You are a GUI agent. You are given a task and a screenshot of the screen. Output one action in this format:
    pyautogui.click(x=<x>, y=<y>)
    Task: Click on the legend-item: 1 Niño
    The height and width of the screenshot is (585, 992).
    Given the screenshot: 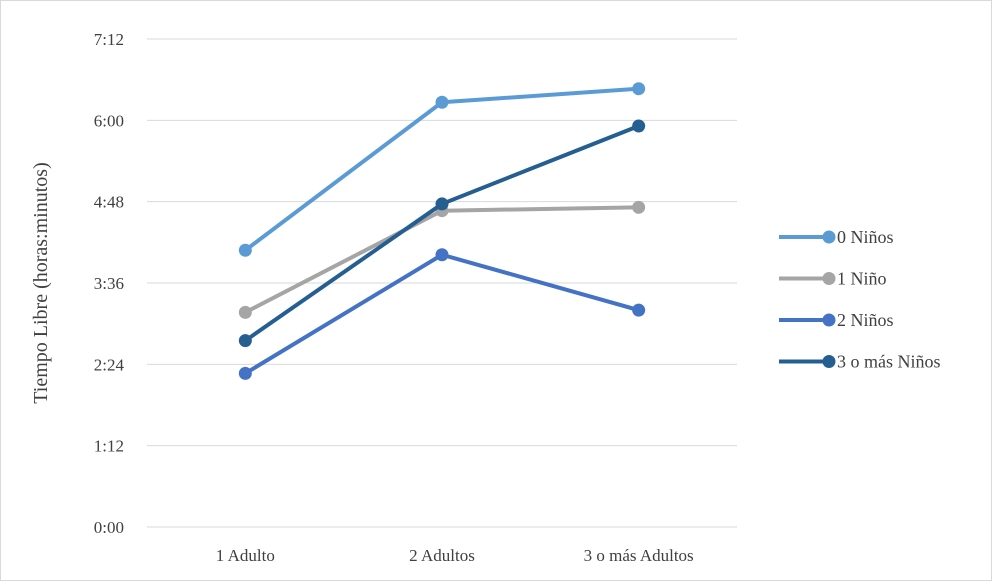 What is the action you would take?
    pyautogui.click(x=833, y=279)
    